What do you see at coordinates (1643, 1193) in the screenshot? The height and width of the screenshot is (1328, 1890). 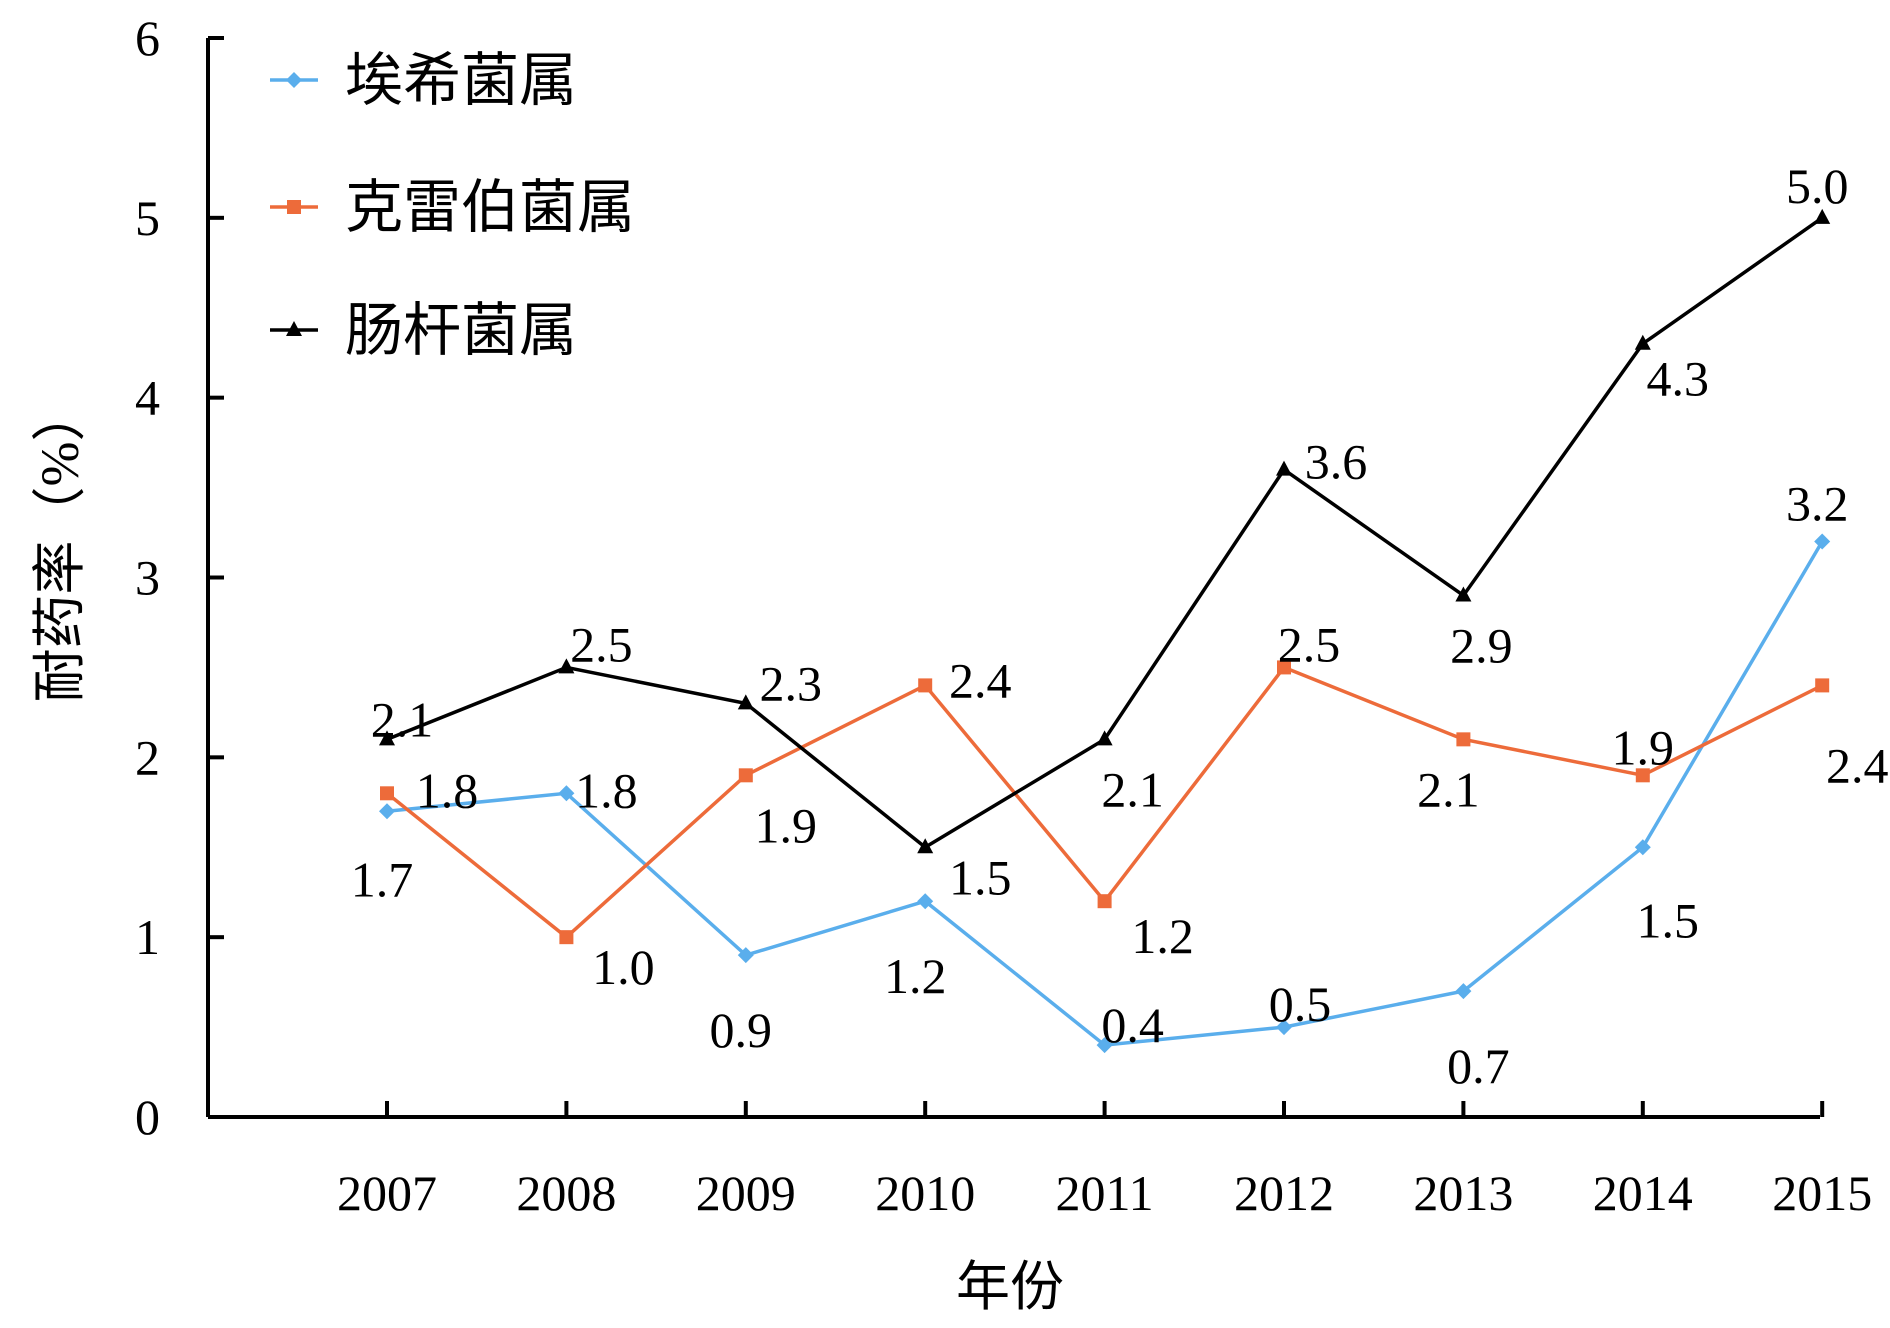 I see `x-tick-label: 2014` at bounding box center [1643, 1193].